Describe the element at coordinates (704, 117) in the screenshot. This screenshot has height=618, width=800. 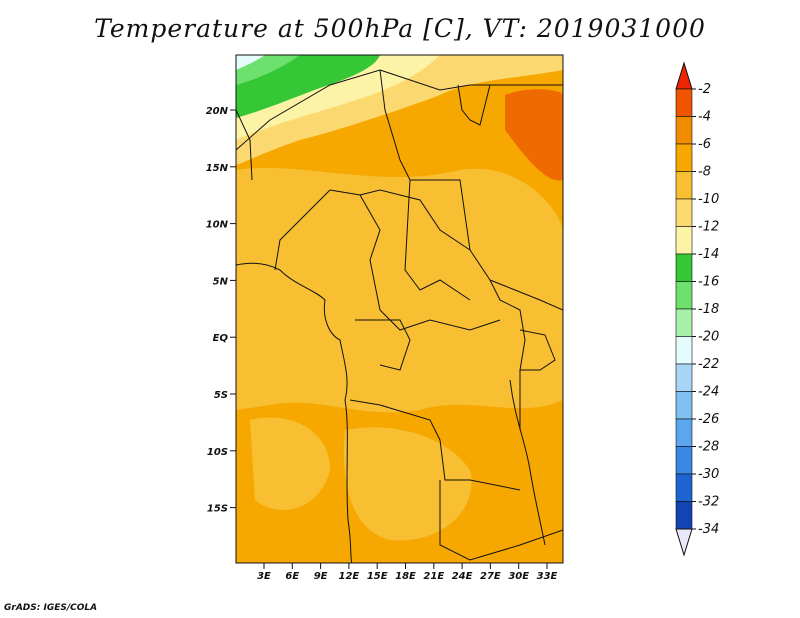
I see `colorbar-label: -4` at that location.